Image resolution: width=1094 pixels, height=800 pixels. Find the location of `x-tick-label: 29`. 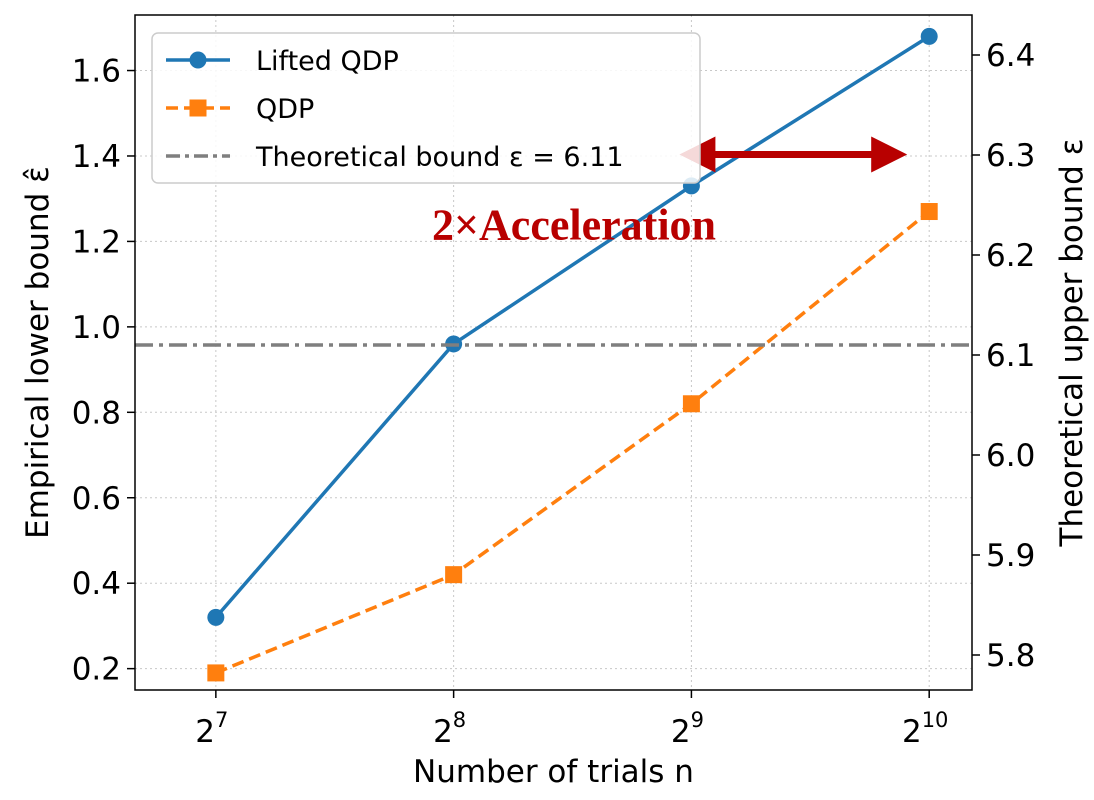

x-tick-label: 29 is located at coordinates (687, 729).